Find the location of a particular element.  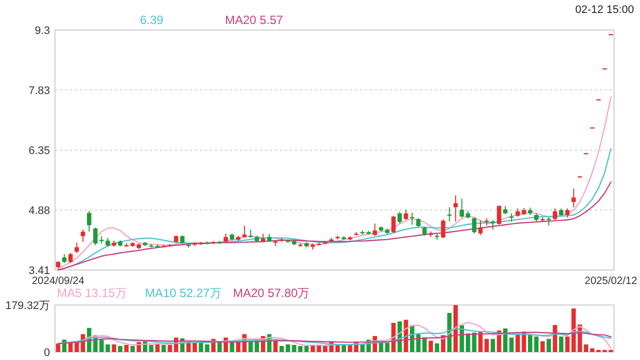

text: MA5 13.15万 is located at coordinates (92, 293).